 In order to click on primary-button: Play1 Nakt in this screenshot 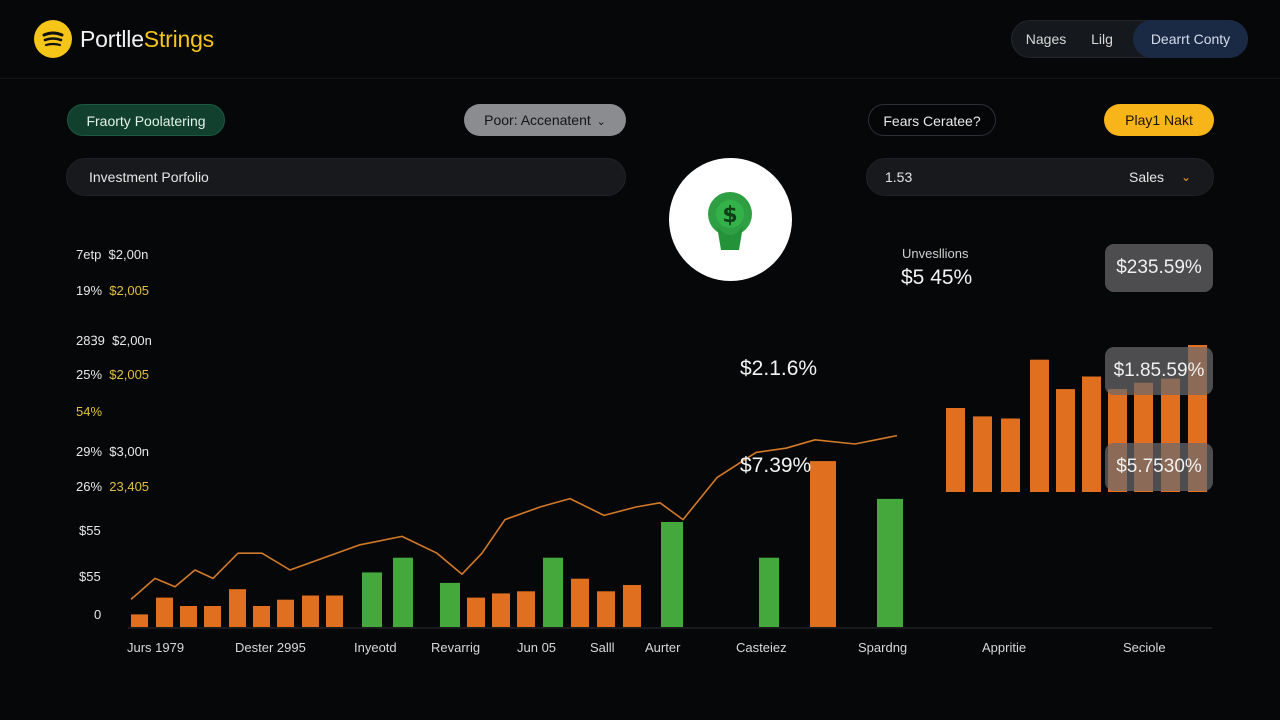, I will do `click(1159, 120)`.